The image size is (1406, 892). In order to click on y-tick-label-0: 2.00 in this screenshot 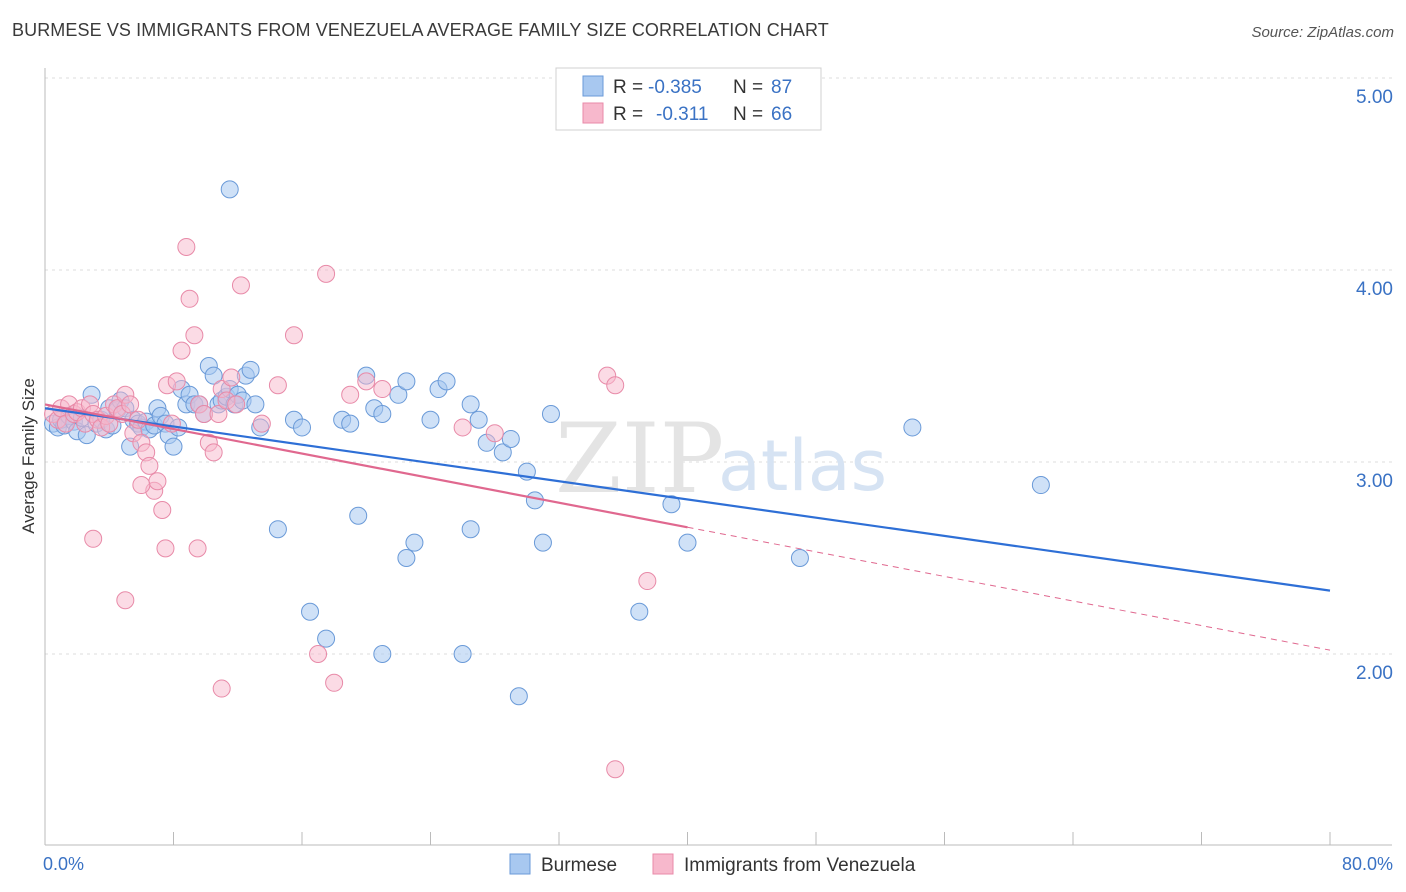, I will do `click(1374, 673)`.